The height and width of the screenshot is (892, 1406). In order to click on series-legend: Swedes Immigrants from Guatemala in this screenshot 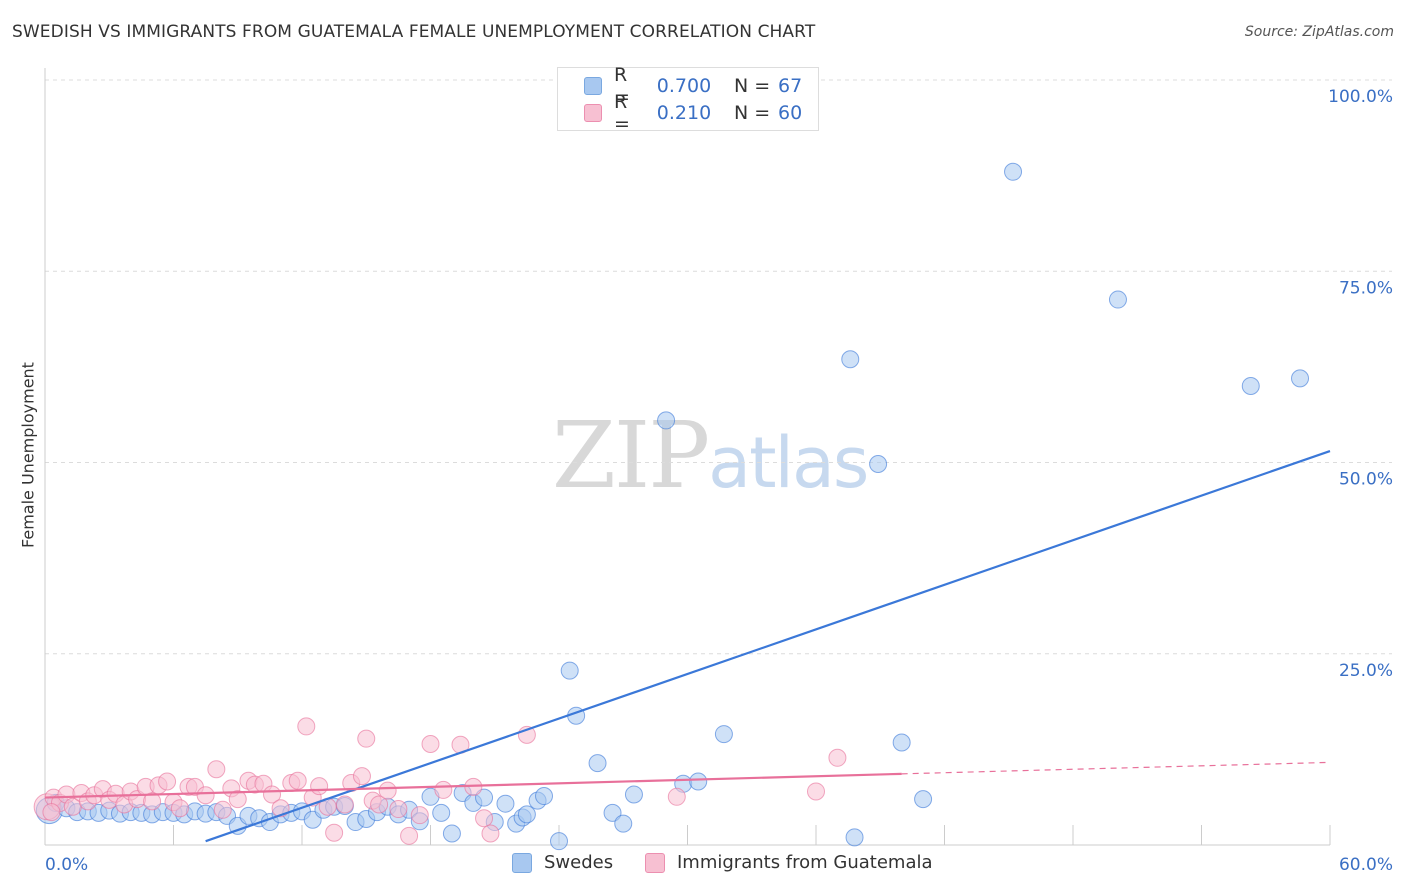, I will do `click(703, 864)`.